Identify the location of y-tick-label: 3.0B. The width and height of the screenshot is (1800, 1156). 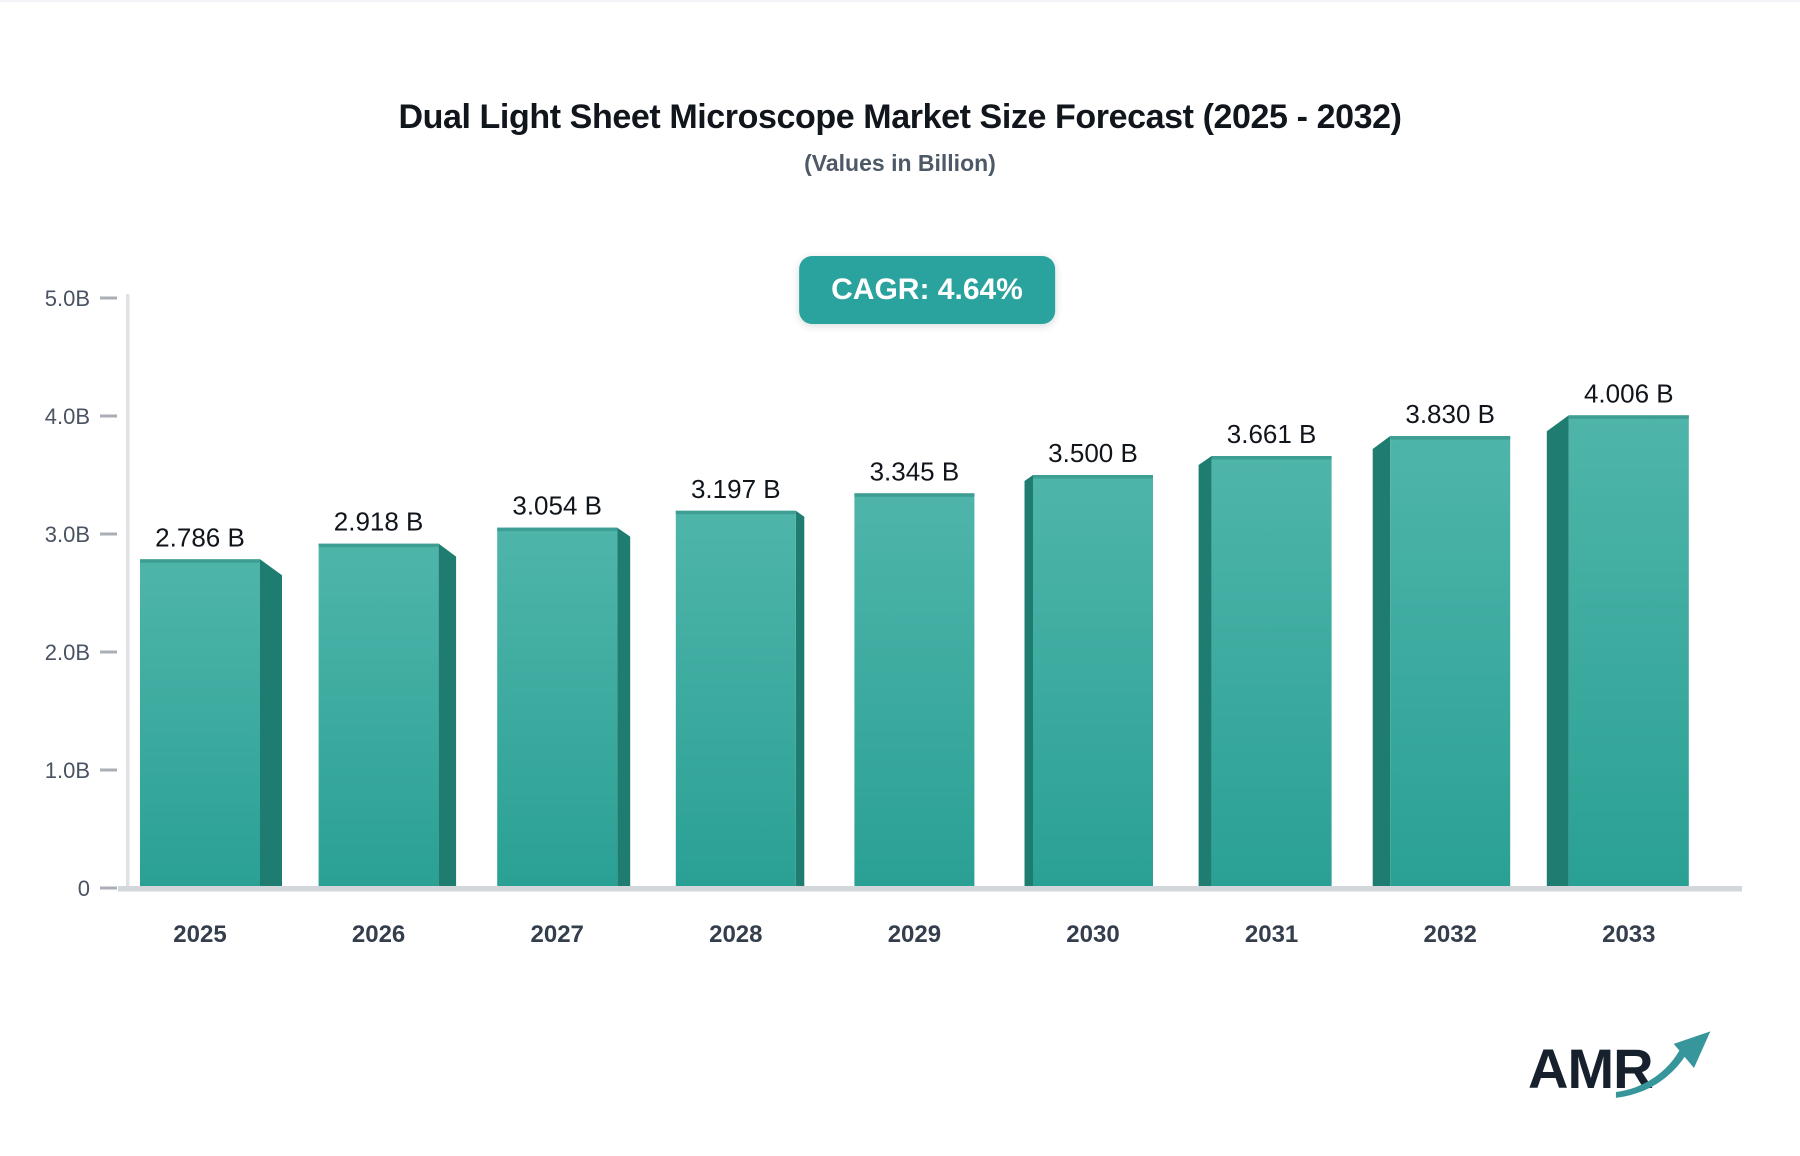
(67, 534).